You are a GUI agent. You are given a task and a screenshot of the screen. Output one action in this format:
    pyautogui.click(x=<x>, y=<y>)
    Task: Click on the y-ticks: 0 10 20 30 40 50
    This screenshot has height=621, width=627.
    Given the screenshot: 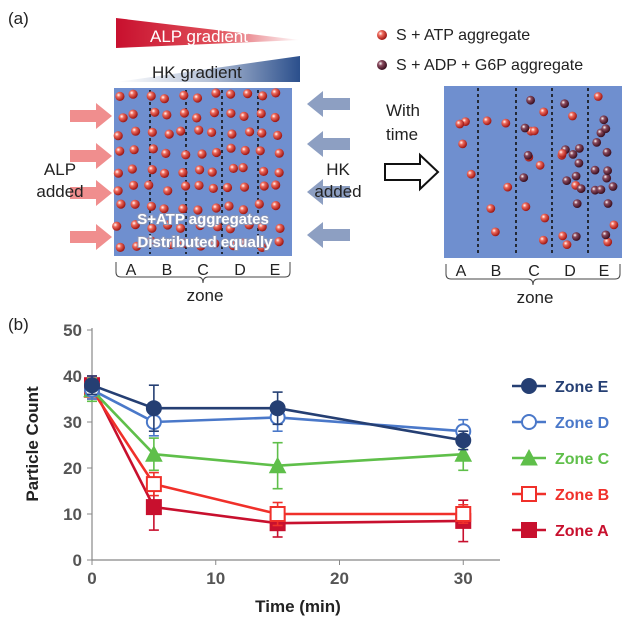 What is the action you would take?
    pyautogui.click(x=77, y=445)
    